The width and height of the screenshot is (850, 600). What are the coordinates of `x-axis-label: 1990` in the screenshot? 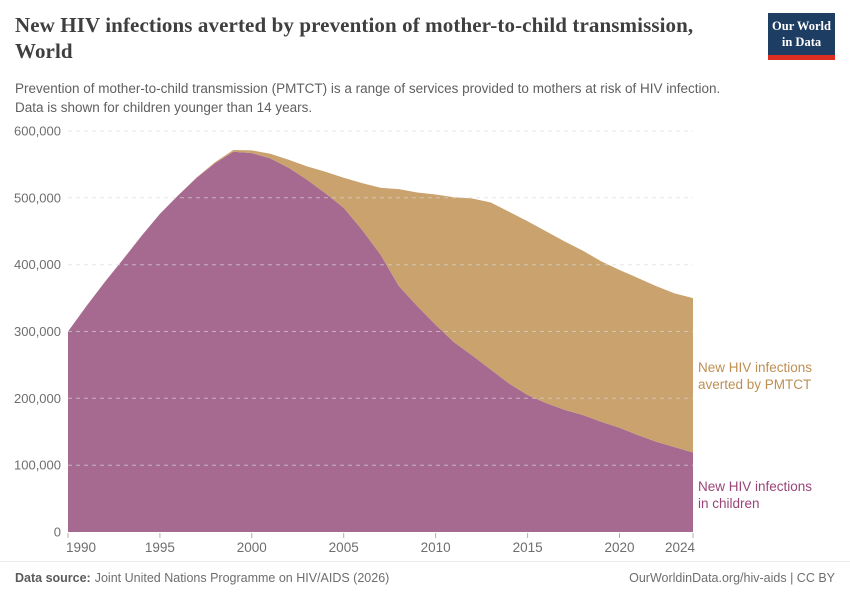 It's located at (81, 547).